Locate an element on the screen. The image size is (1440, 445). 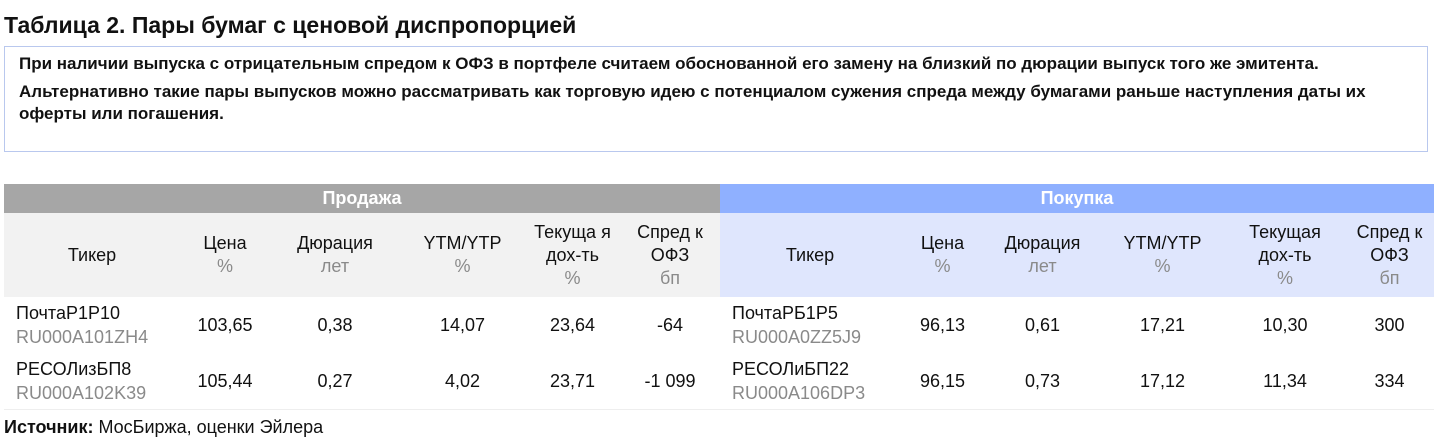
column-header: Текуща я дох-ть% is located at coordinates (572, 255).